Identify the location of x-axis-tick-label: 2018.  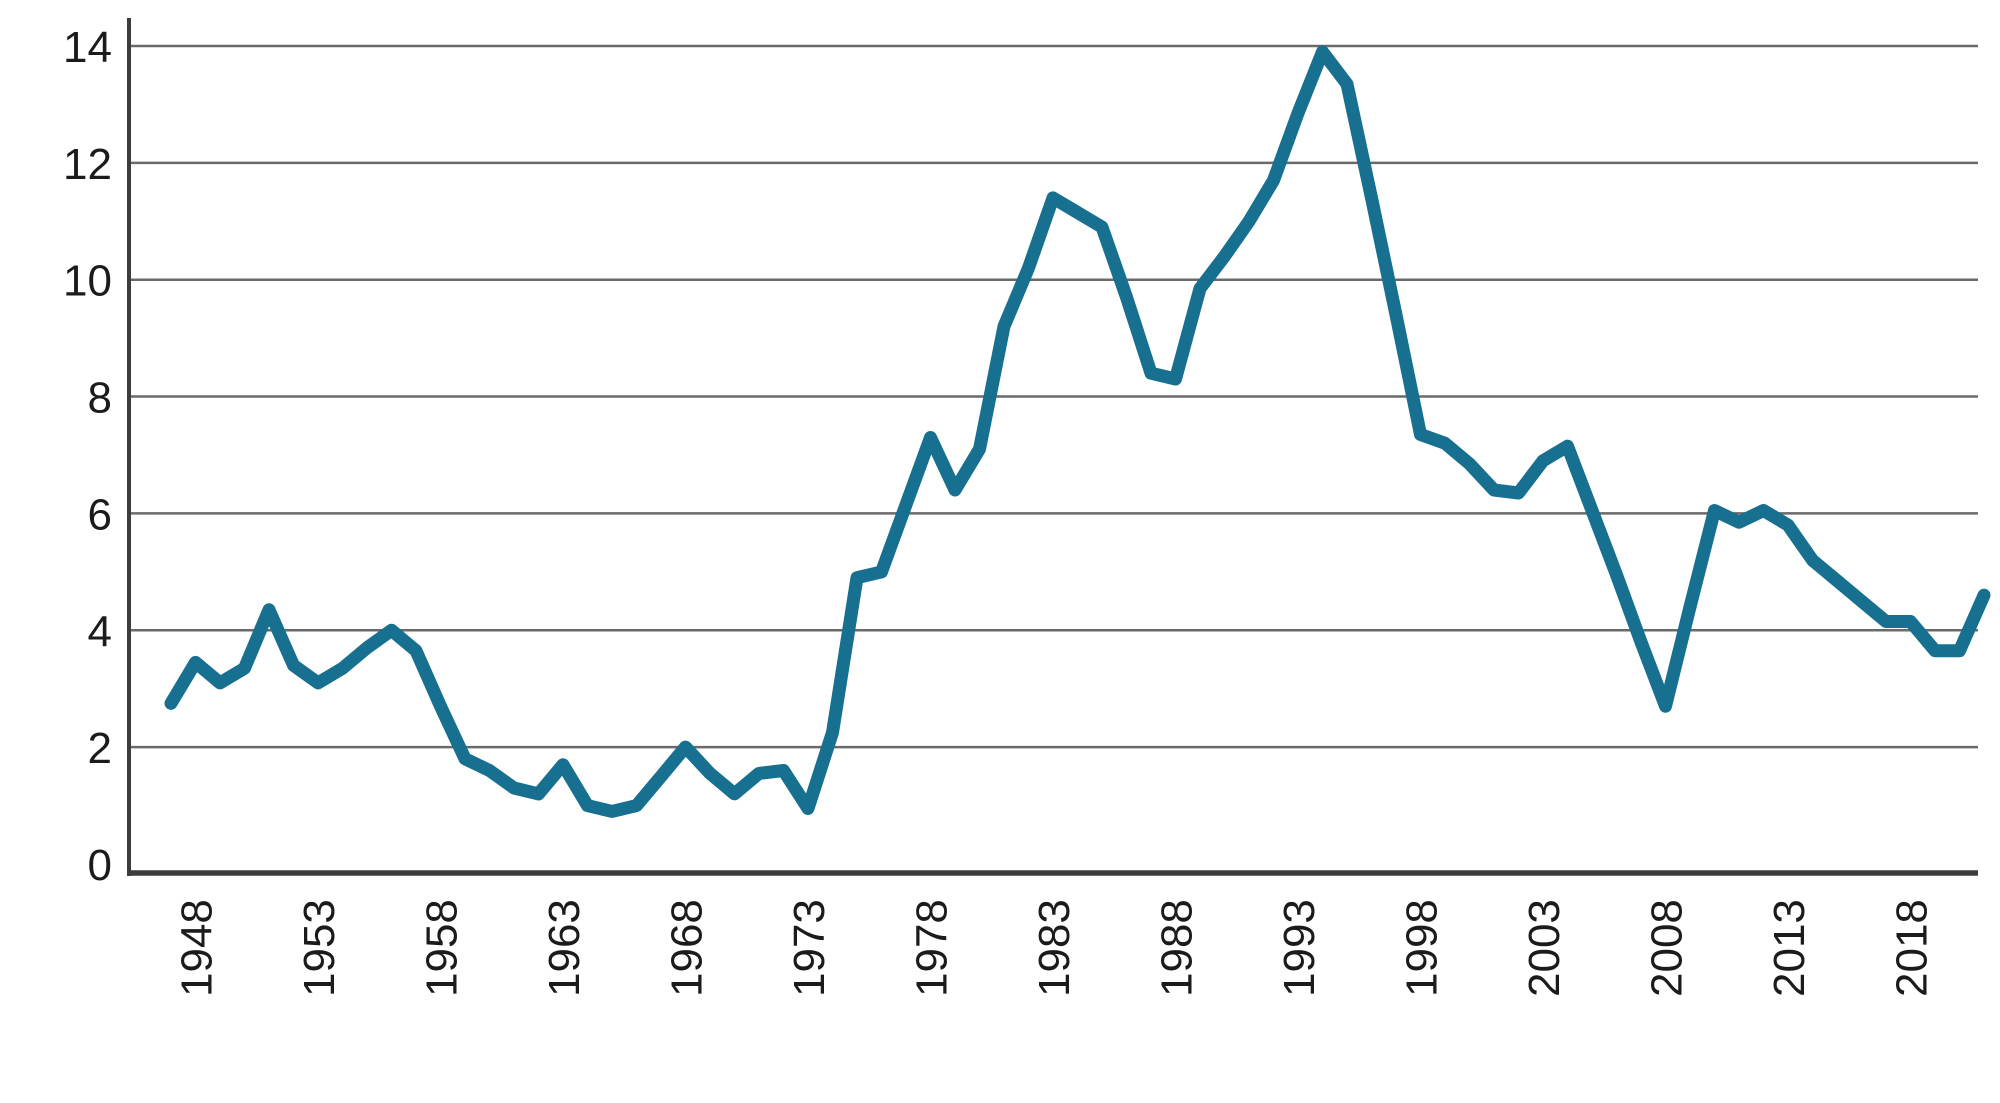
(1912, 948).